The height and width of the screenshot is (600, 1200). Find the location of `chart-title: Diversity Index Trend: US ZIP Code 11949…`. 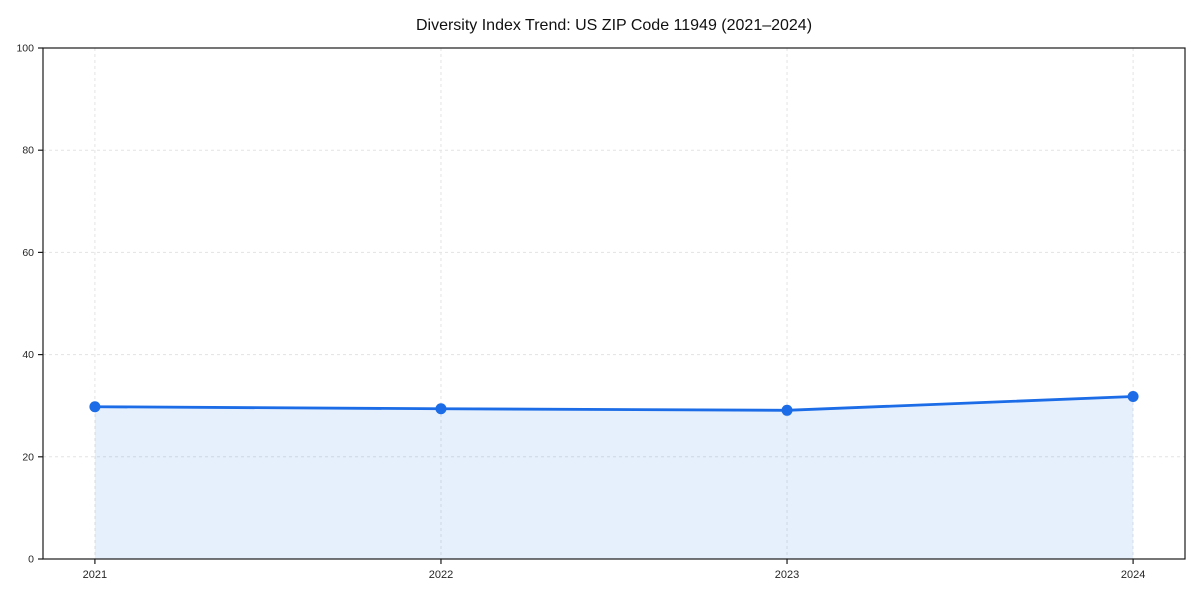

chart-title: Diversity Index Trend: US ZIP Code 11949… is located at coordinates (614, 25).